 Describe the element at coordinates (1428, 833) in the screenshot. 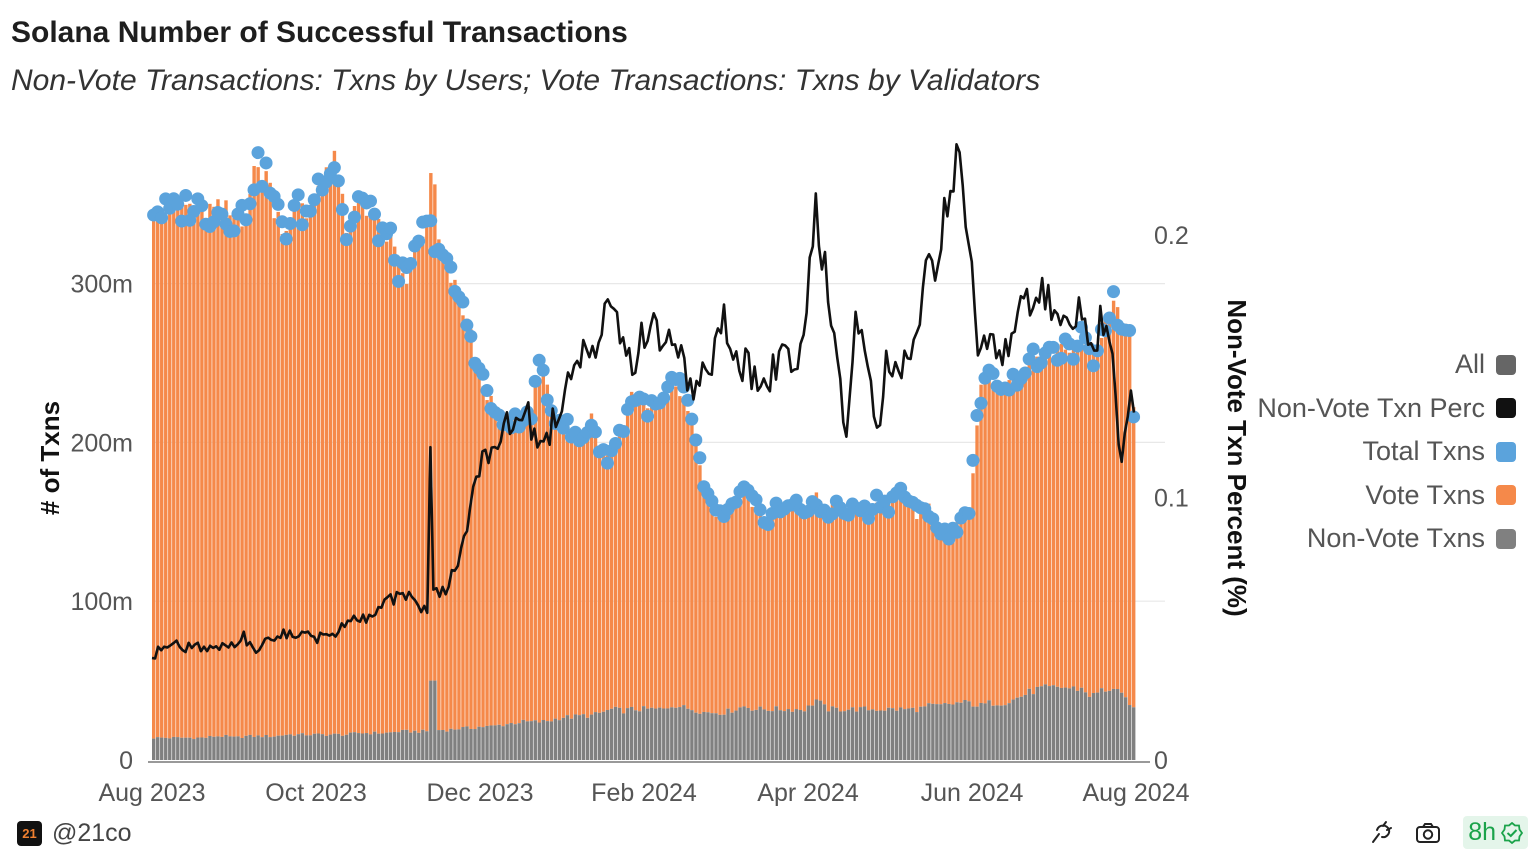

I see `camera-icon` at that location.